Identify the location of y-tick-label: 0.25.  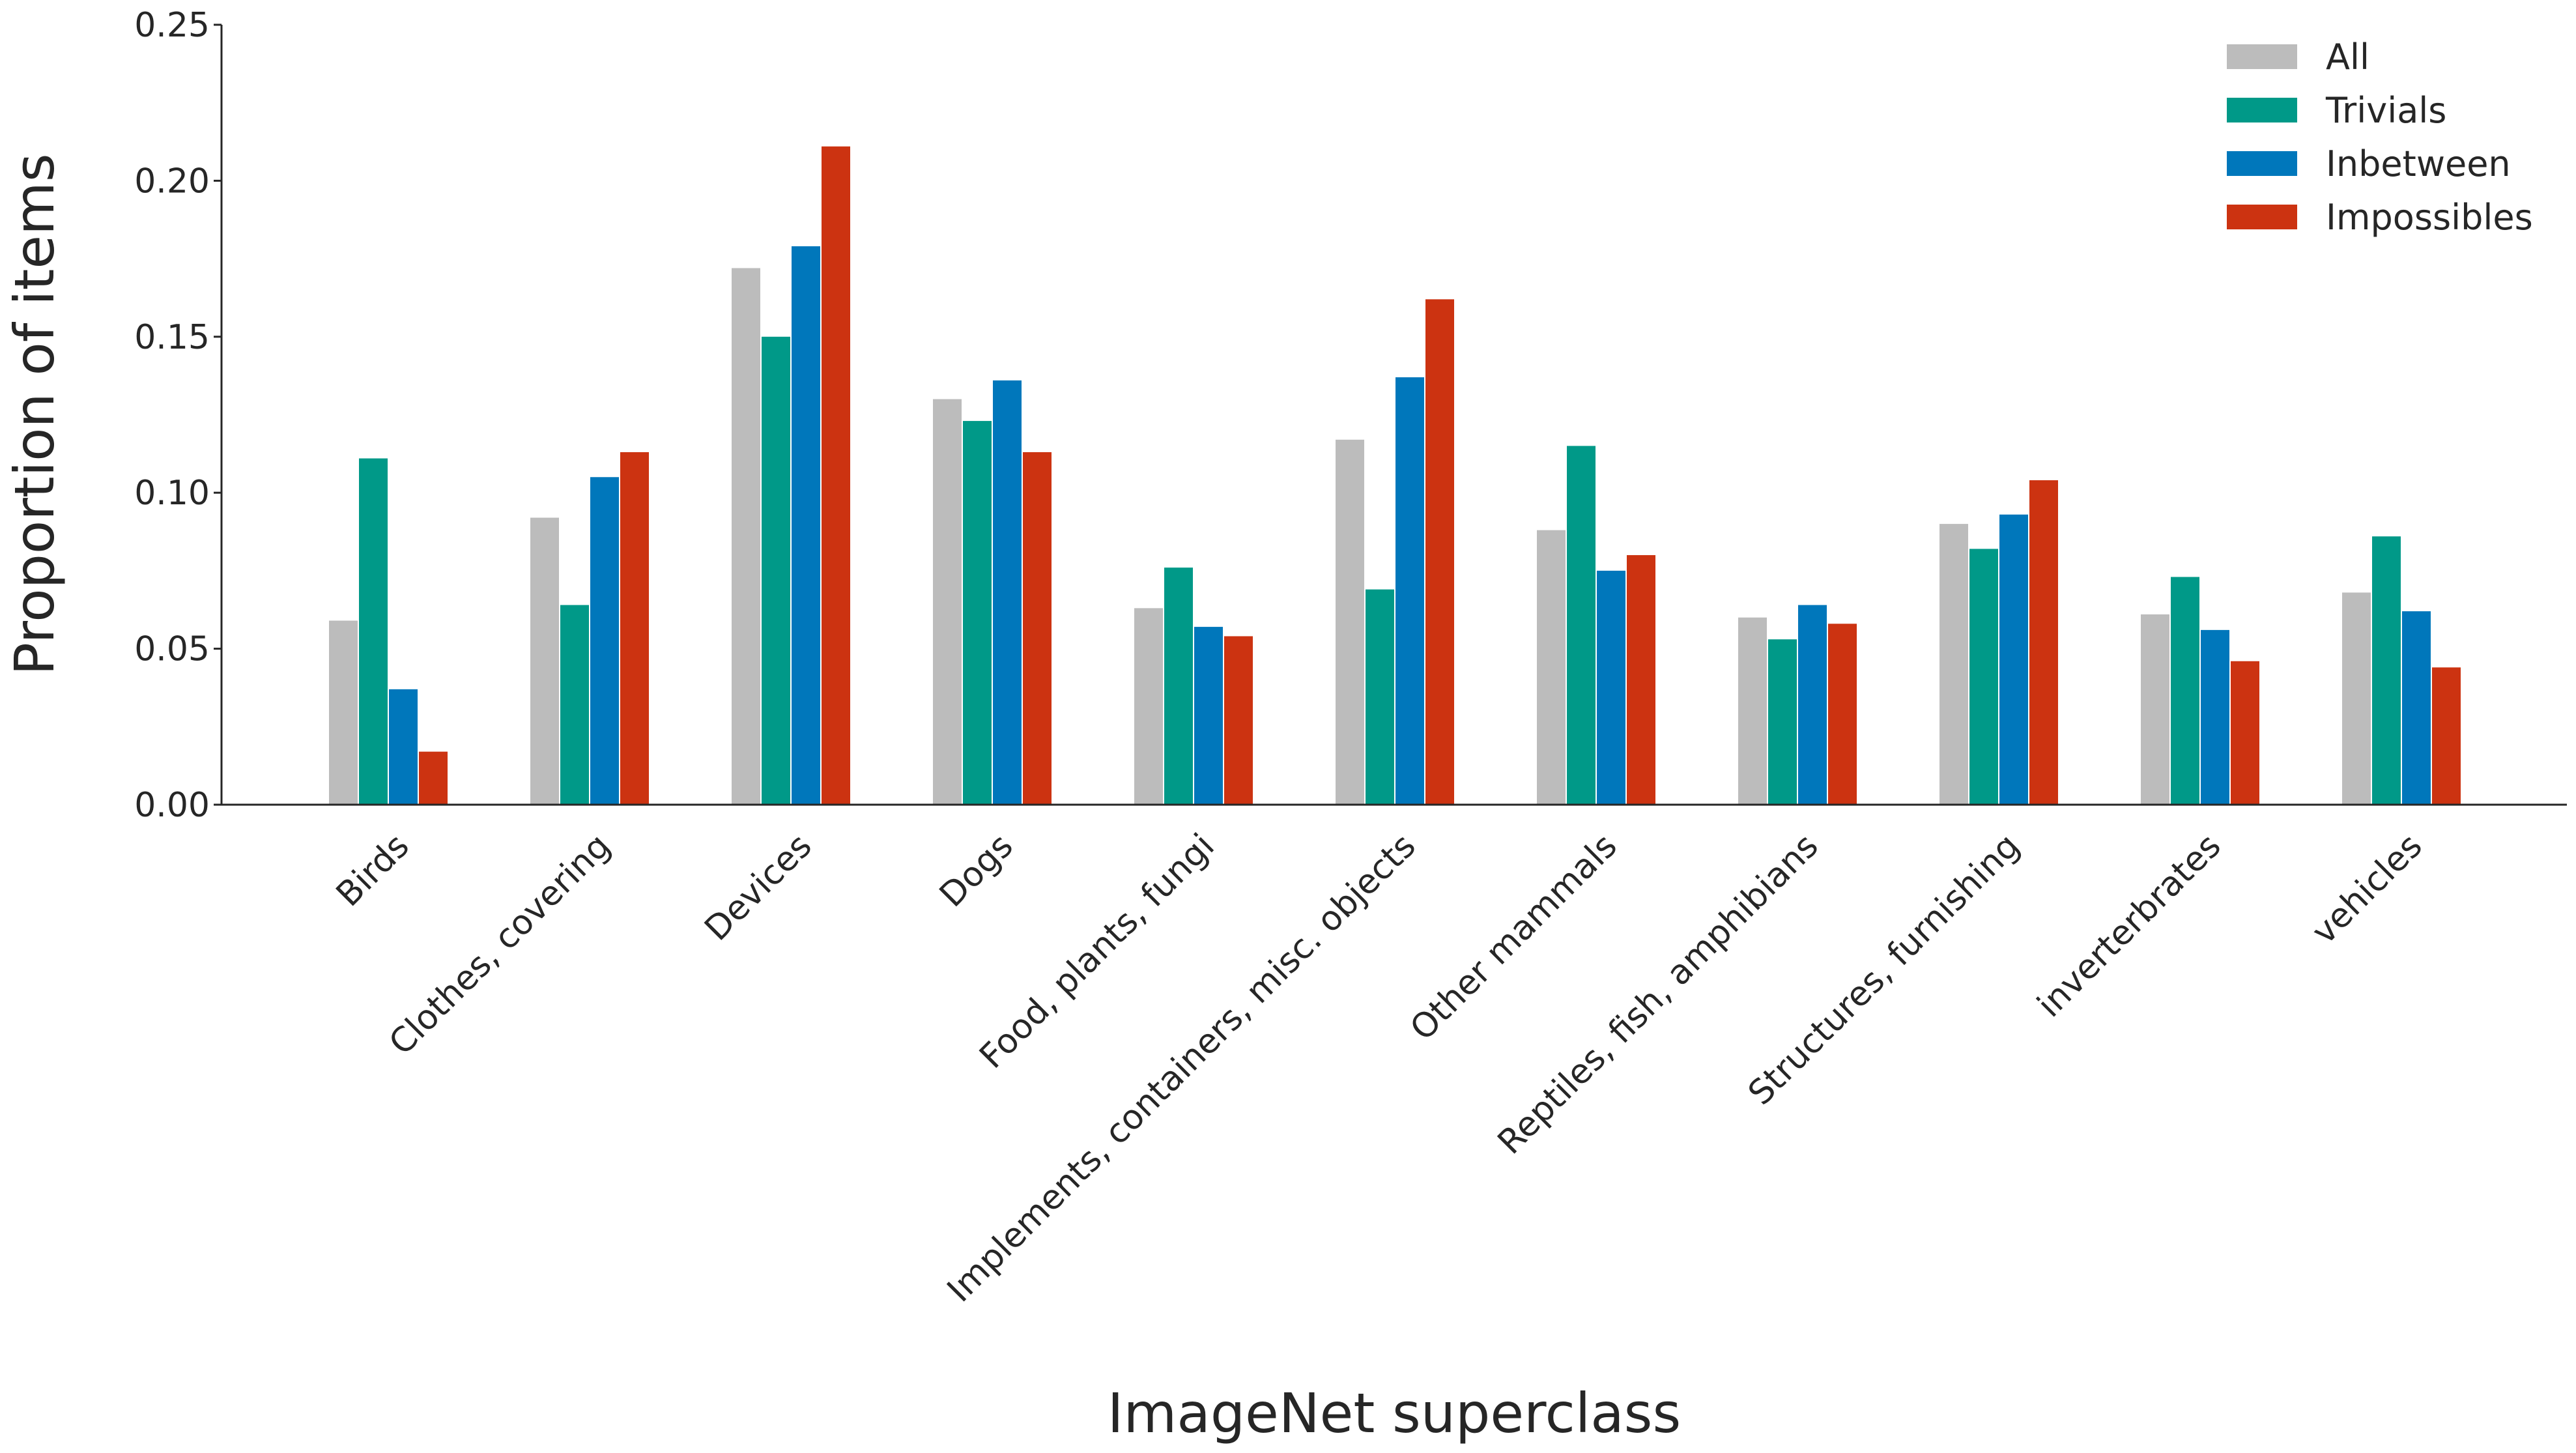
(172, 25).